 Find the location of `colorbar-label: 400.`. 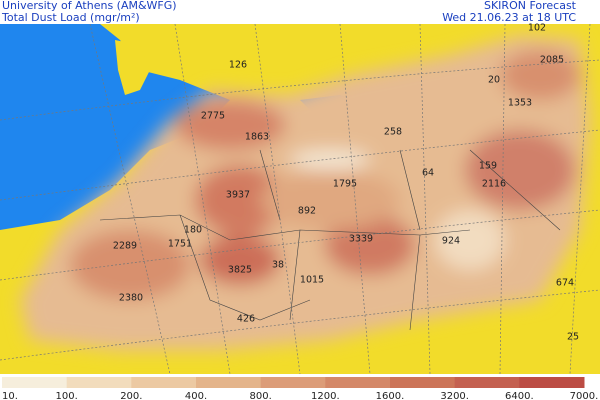

colorbar-label: 400. is located at coordinates (196, 395).